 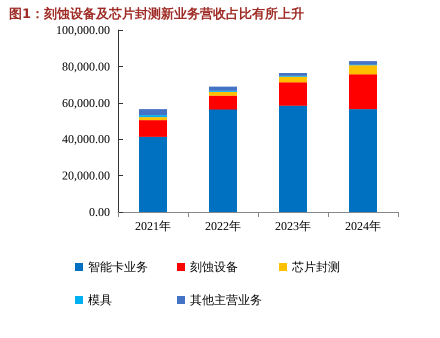 What do you see at coordinates (223, 226) in the screenshot?
I see `x-tick-label: 2022年` at bounding box center [223, 226].